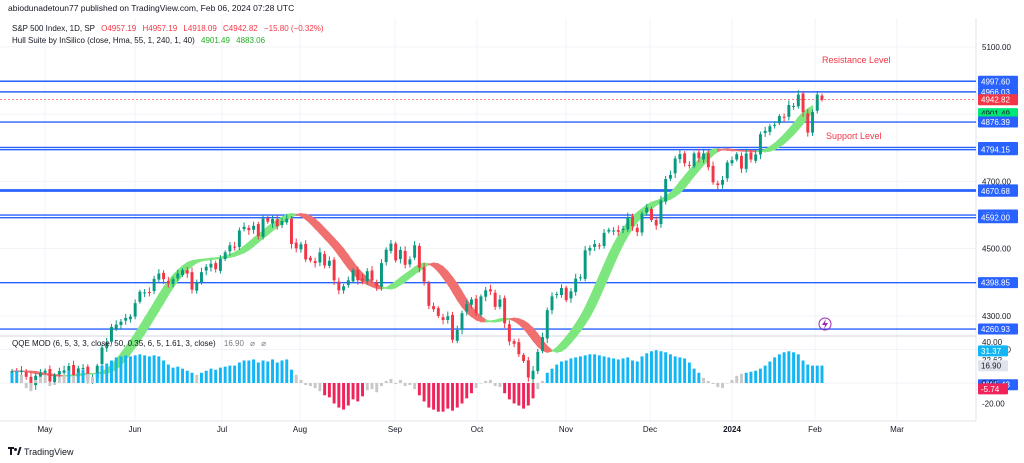 Image resolution: width=1024 pixels, height=463 pixels. What do you see at coordinates (856, 60) in the screenshot?
I see `resistance-level-label: Resistance Level` at bounding box center [856, 60].